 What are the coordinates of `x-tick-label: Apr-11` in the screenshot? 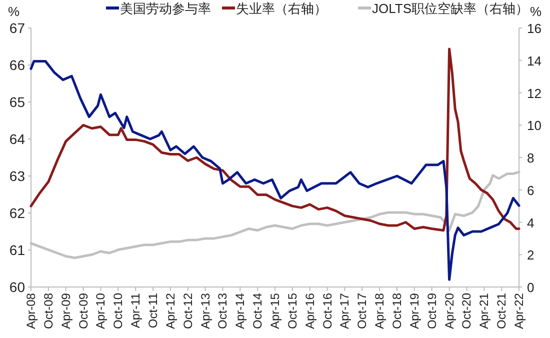 It's located at (135, 310).